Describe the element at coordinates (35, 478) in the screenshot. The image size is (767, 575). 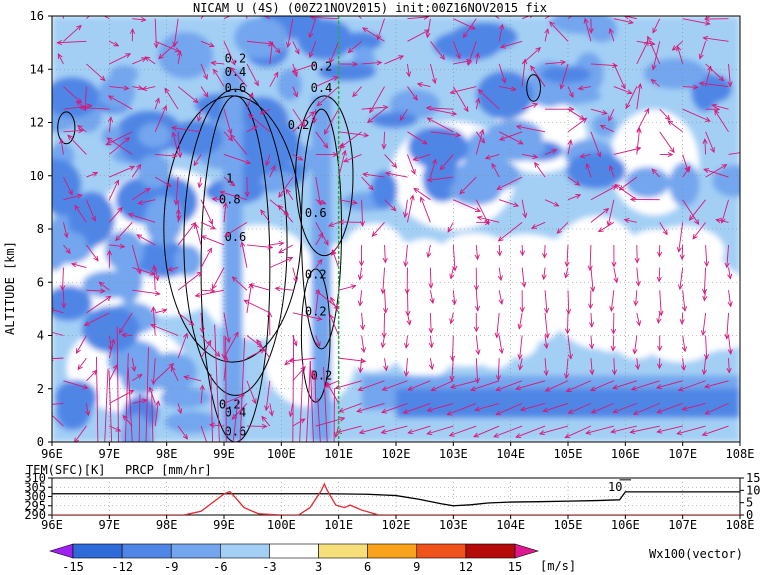
I see `sub-left-tick-label: 310` at that location.